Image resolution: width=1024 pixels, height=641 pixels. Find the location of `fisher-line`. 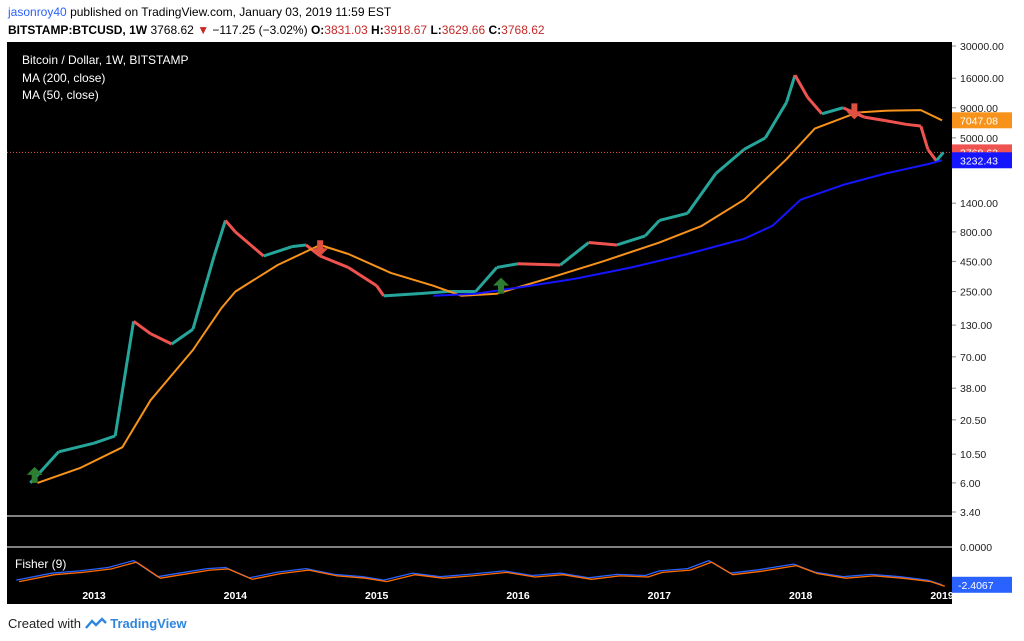

fisher-line is located at coordinates (479, 572).